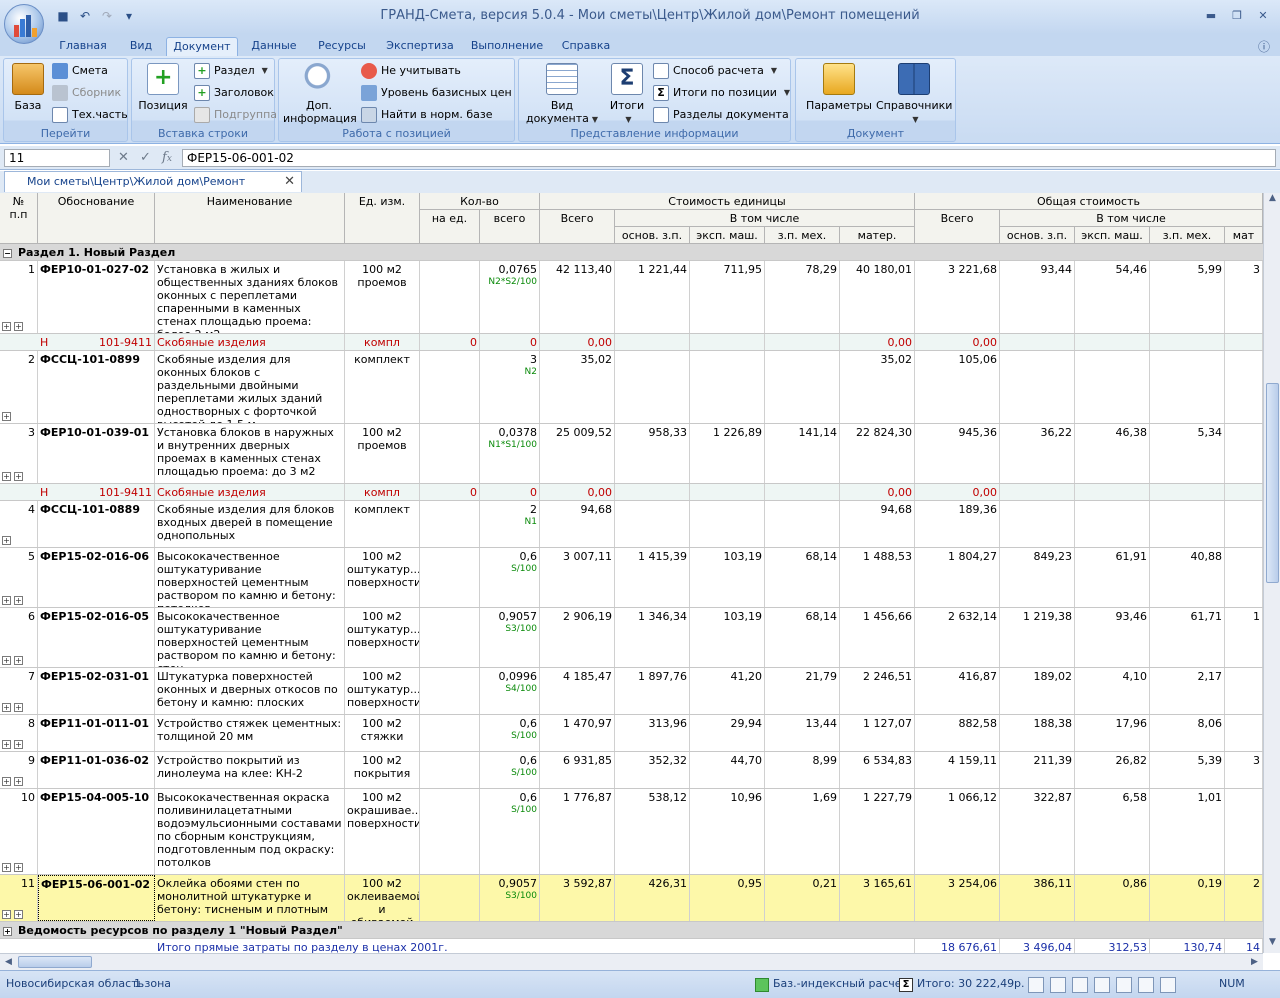 This screenshot has width=1280, height=998. What do you see at coordinates (96, 733) in the screenshot?
I see `cell-obosnovanie: ФЕР11-01-011-01` at bounding box center [96, 733].